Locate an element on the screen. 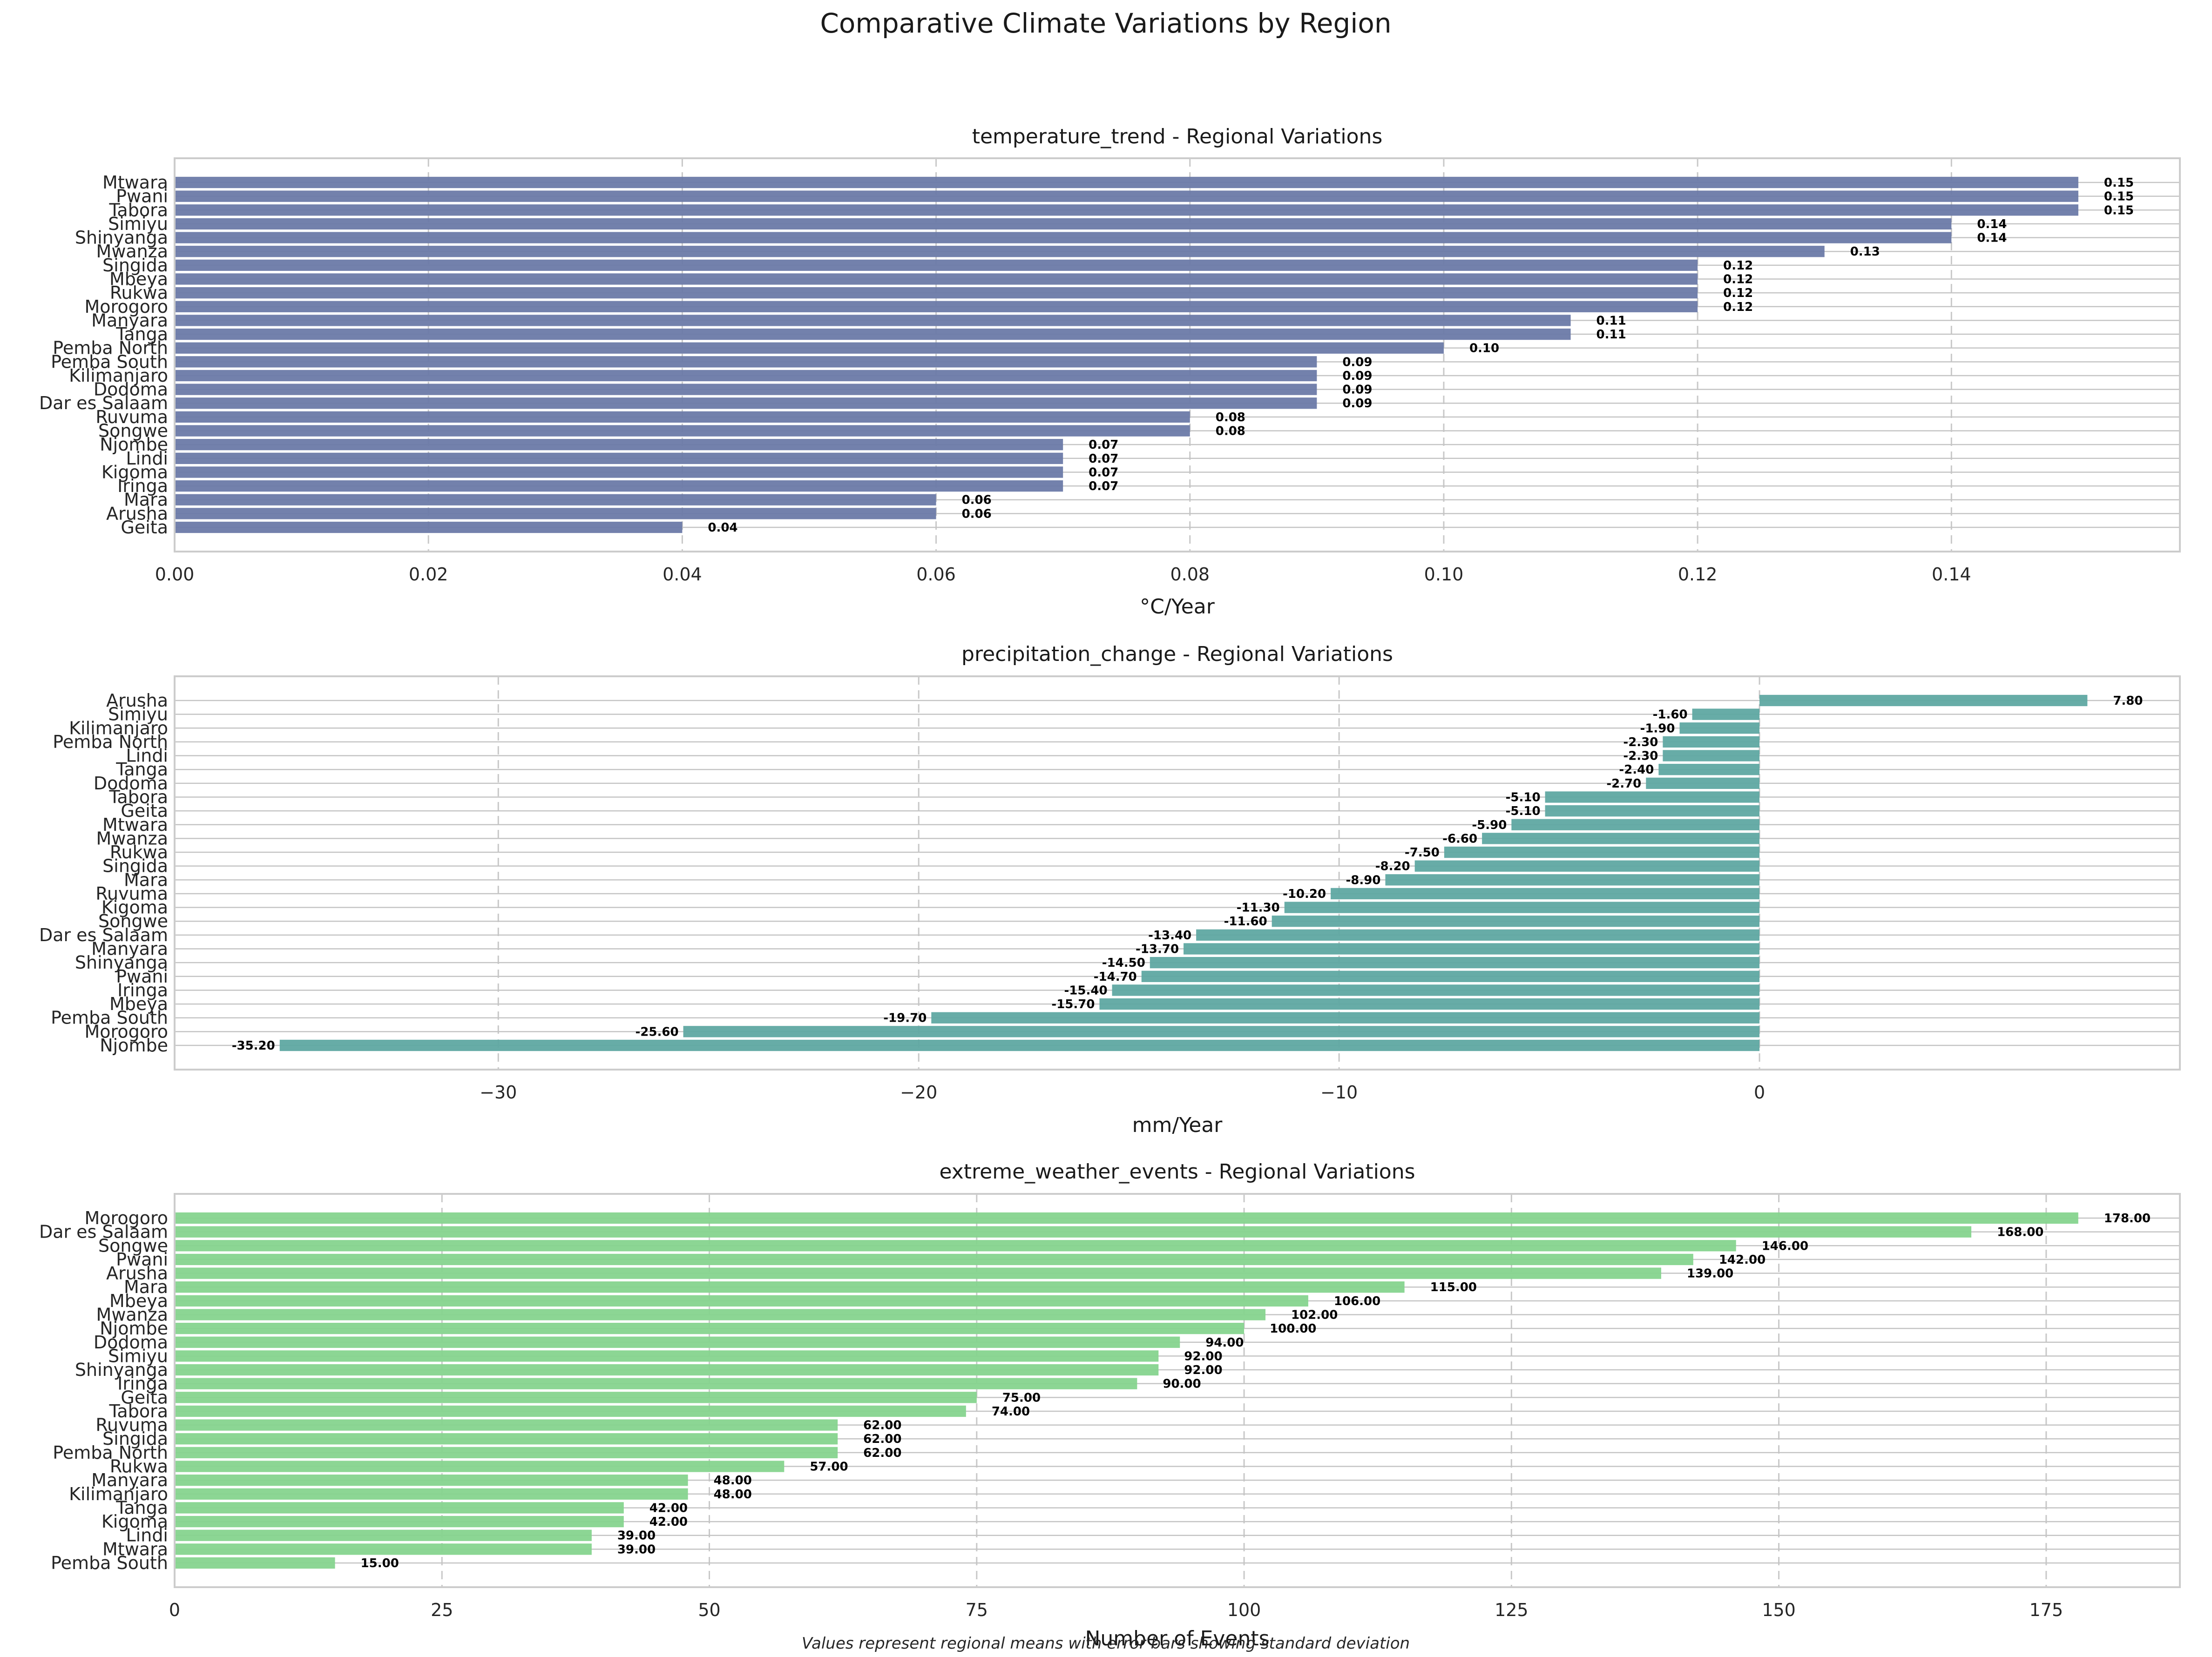 The height and width of the screenshot is (1657, 2212). value-label: -14.70 is located at coordinates (1116, 977).